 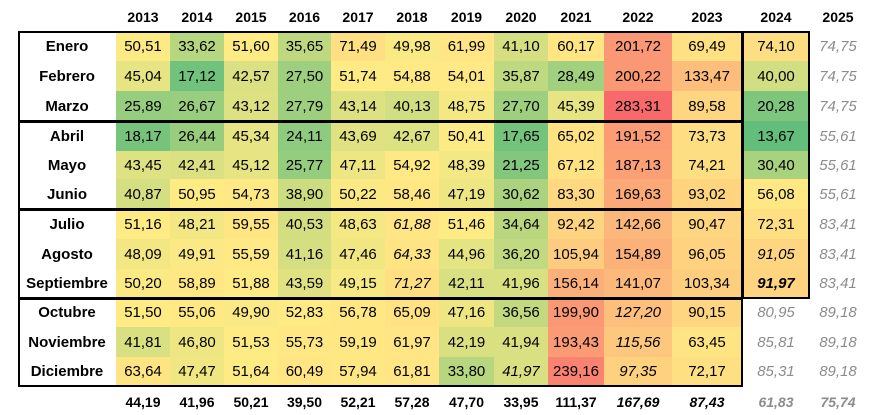 What do you see at coordinates (707, 165) in the screenshot?
I see `value-cell: 74,21` at bounding box center [707, 165].